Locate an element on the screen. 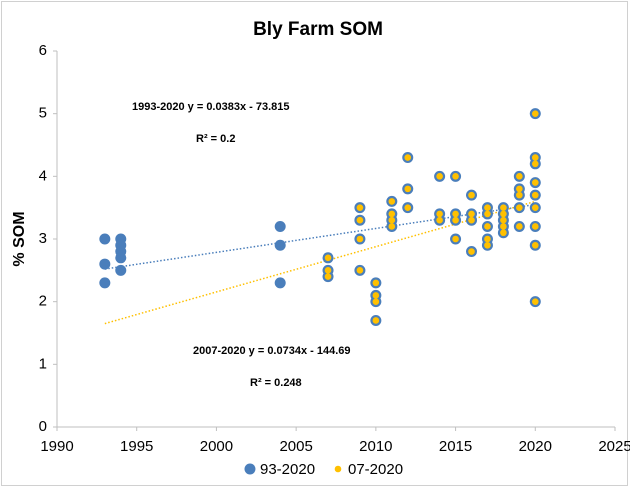 The width and height of the screenshot is (630, 488). y-tick-label: 2 is located at coordinates (43, 301).